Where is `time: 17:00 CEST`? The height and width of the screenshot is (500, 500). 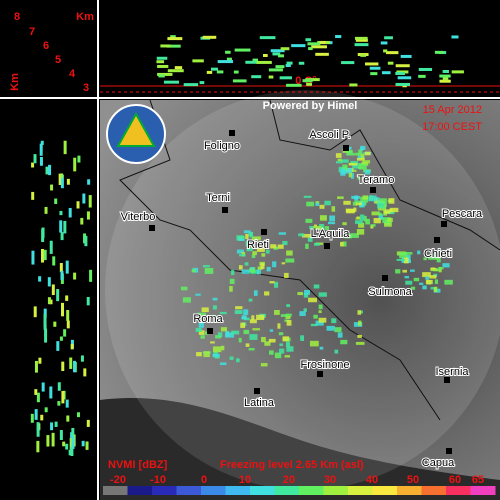 time: 17:00 CEST is located at coordinates (452, 127).